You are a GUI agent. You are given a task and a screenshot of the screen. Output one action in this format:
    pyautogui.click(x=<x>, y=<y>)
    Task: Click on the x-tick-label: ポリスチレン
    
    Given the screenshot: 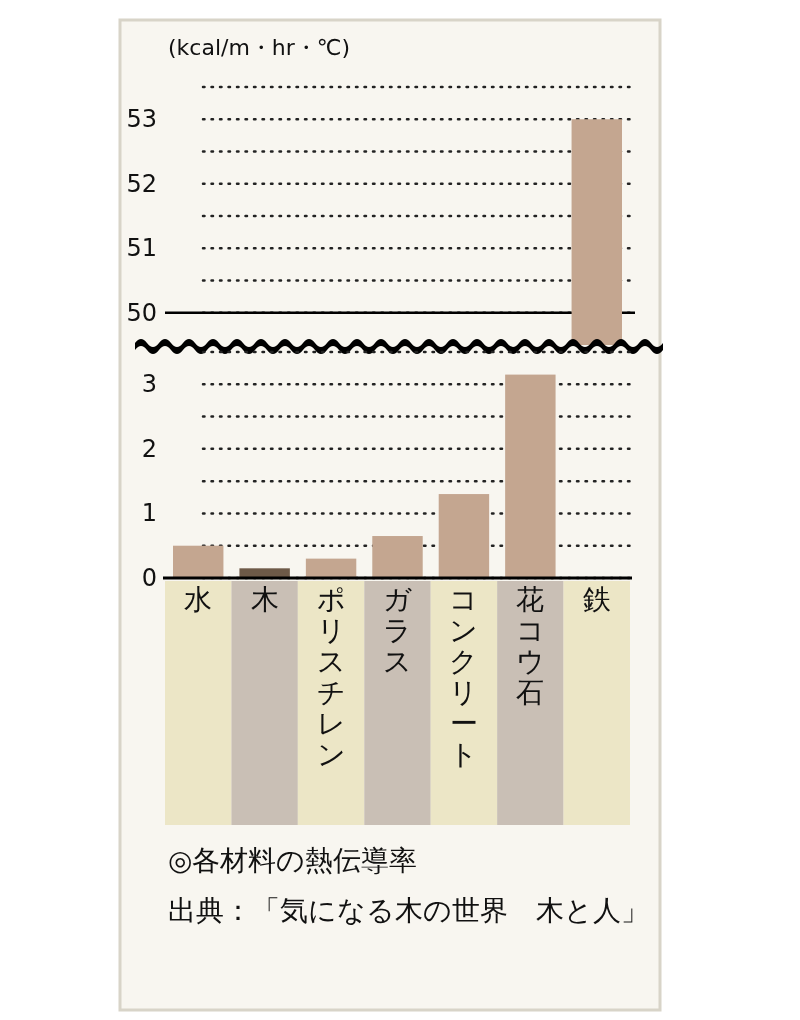 What is the action you would take?
    pyautogui.click(x=331, y=677)
    